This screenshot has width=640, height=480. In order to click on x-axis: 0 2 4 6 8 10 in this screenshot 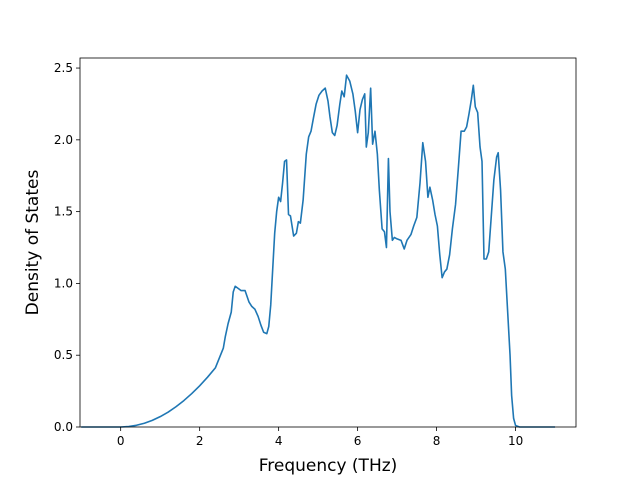, I will do `click(320, 437)`.